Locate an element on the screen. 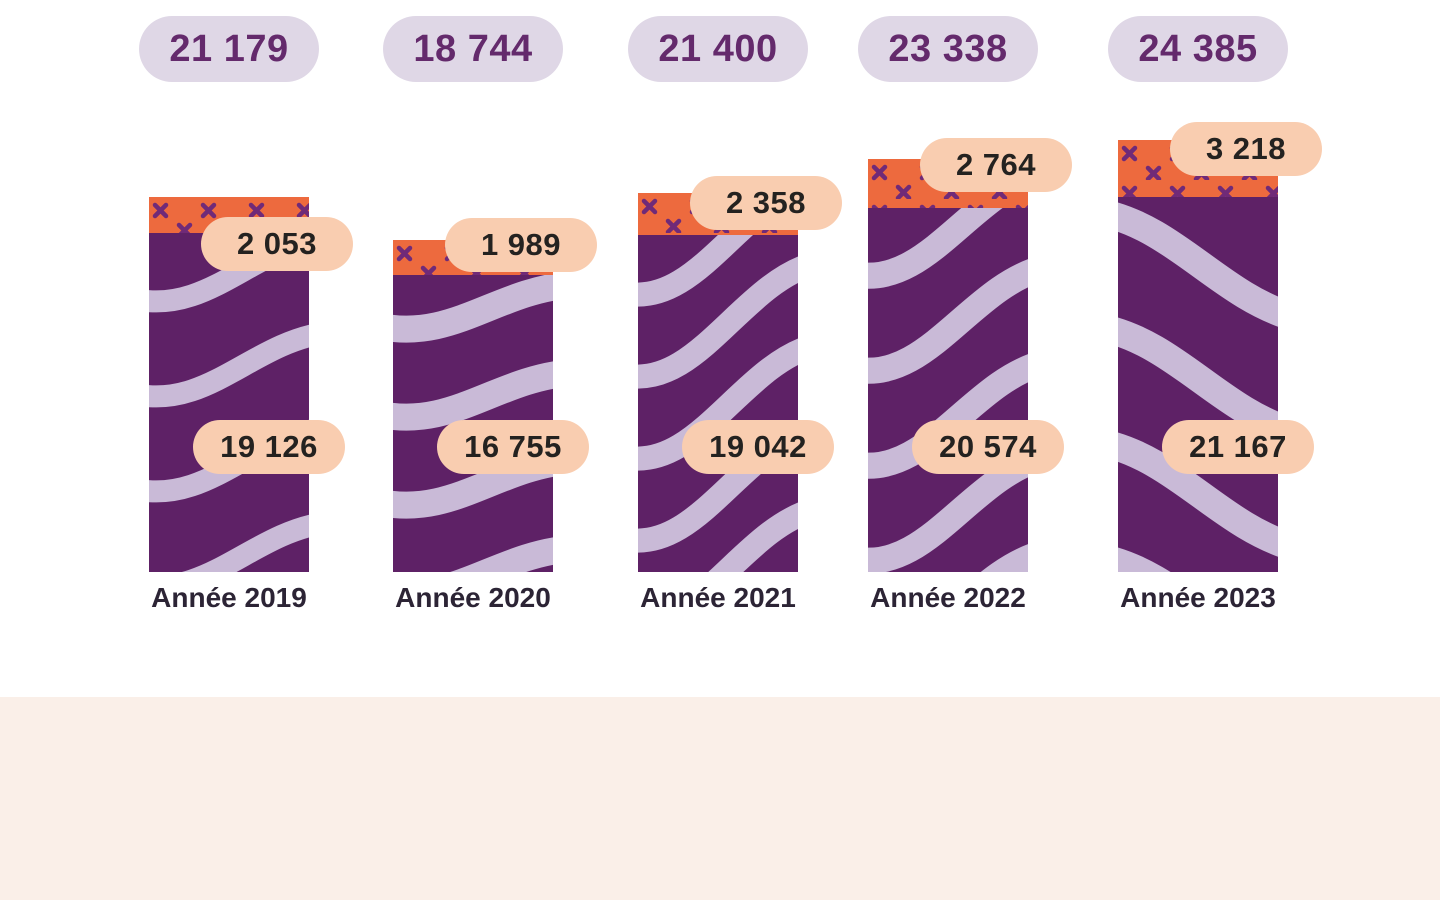  public-value-badge: 1 989 is located at coordinates (521, 245).